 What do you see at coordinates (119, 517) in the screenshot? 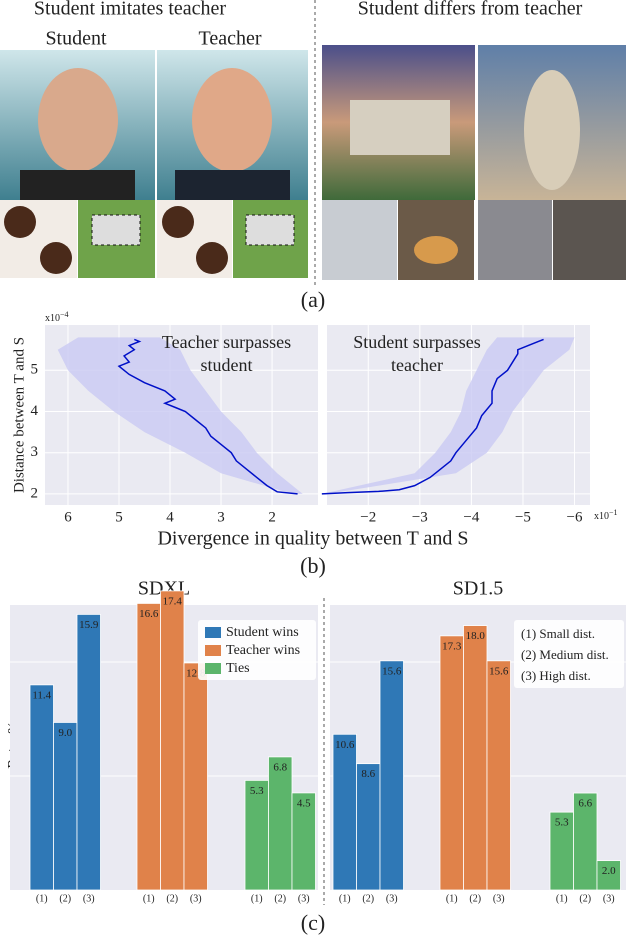
I see `x-tick-label: 5` at bounding box center [119, 517].